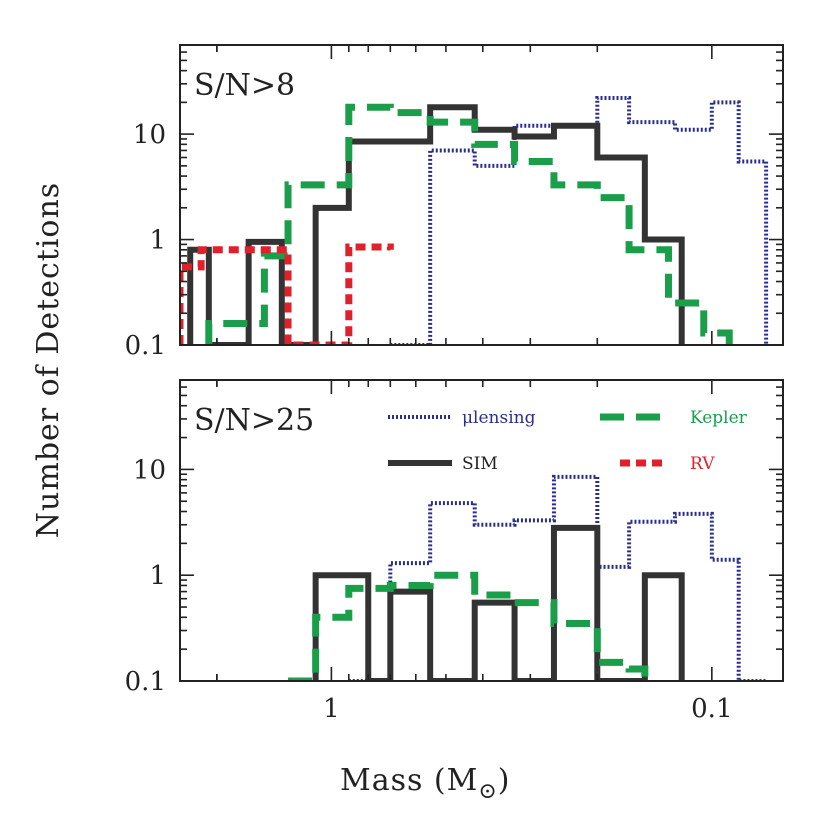 The height and width of the screenshot is (830, 830). What do you see at coordinates (499, 418) in the screenshot?
I see `legend-label-ulensing: μlensing` at bounding box center [499, 418].